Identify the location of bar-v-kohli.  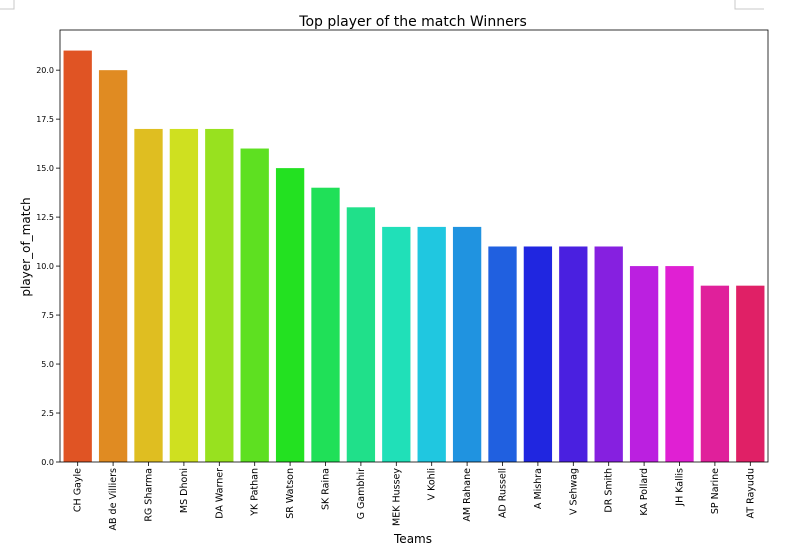
(431, 344).